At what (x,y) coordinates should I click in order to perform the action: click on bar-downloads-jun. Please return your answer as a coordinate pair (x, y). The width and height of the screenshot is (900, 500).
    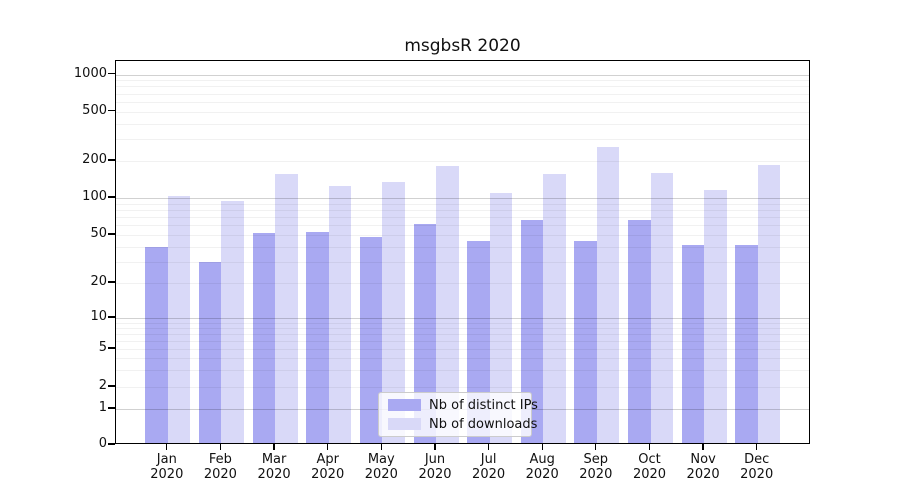
    Looking at the image, I should click on (447, 304).